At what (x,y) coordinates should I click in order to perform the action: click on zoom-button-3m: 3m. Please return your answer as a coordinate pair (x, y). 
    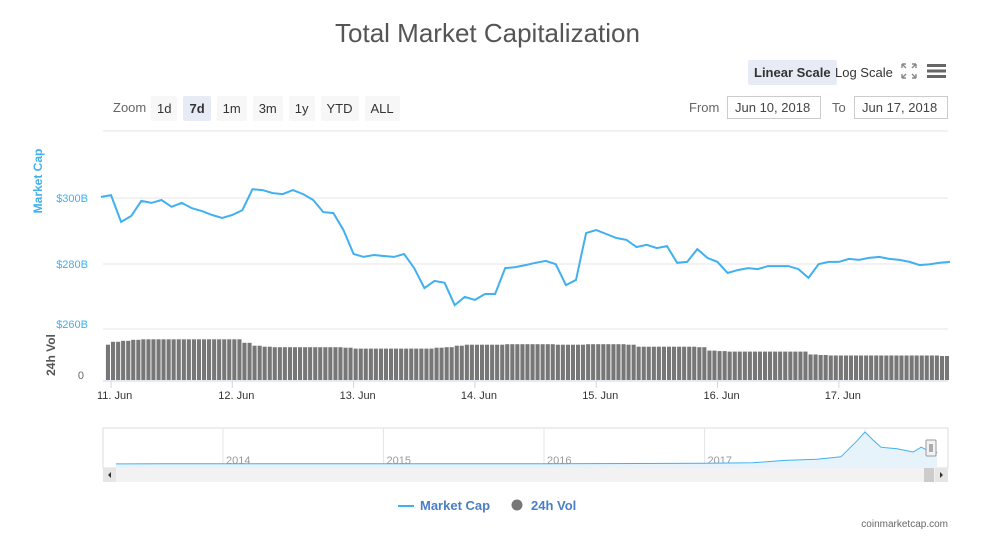
    Looking at the image, I should click on (267, 108).